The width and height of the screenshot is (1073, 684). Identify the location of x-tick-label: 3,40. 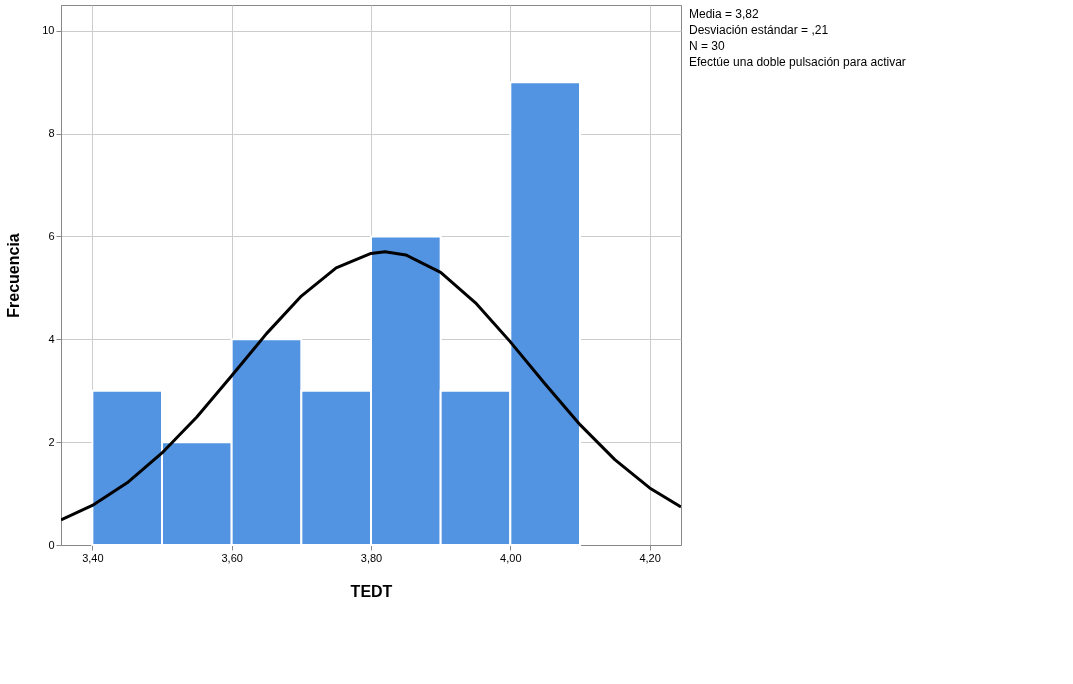
(93, 557).